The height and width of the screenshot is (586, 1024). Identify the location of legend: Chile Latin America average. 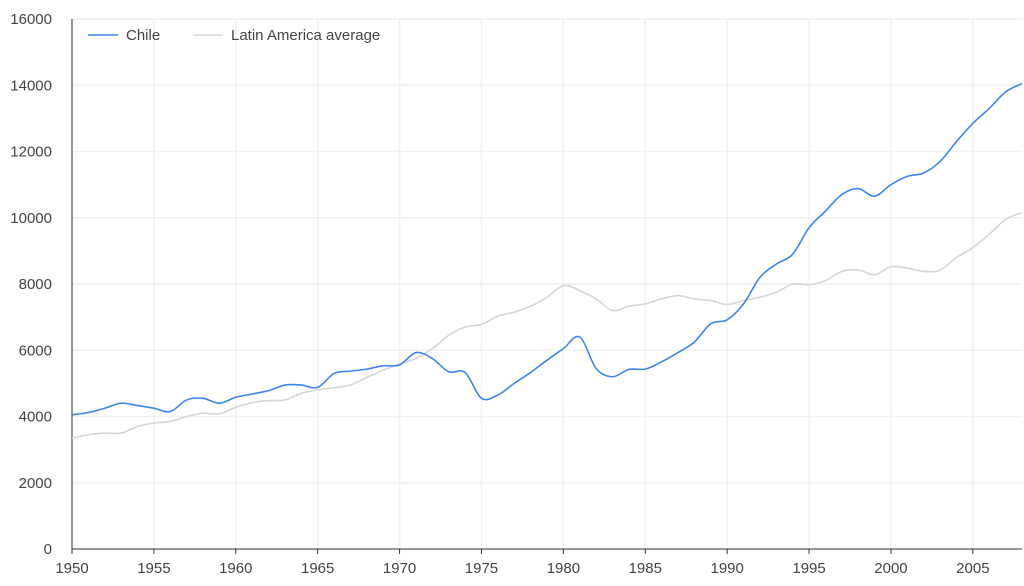
(234, 35).